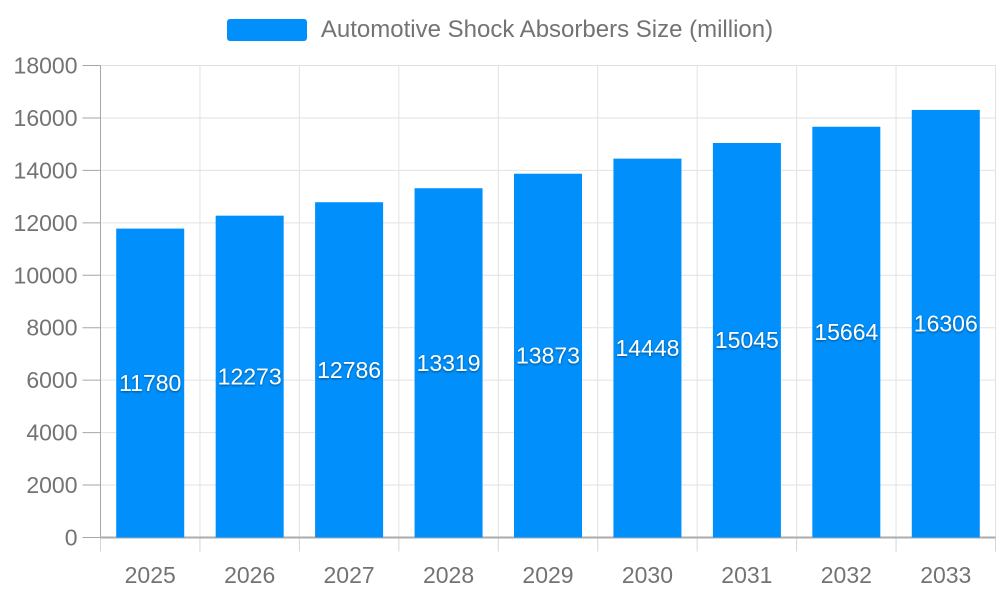 The width and height of the screenshot is (1000, 600). What do you see at coordinates (51, 380) in the screenshot?
I see `y-axis-label: 6000` at bounding box center [51, 380].